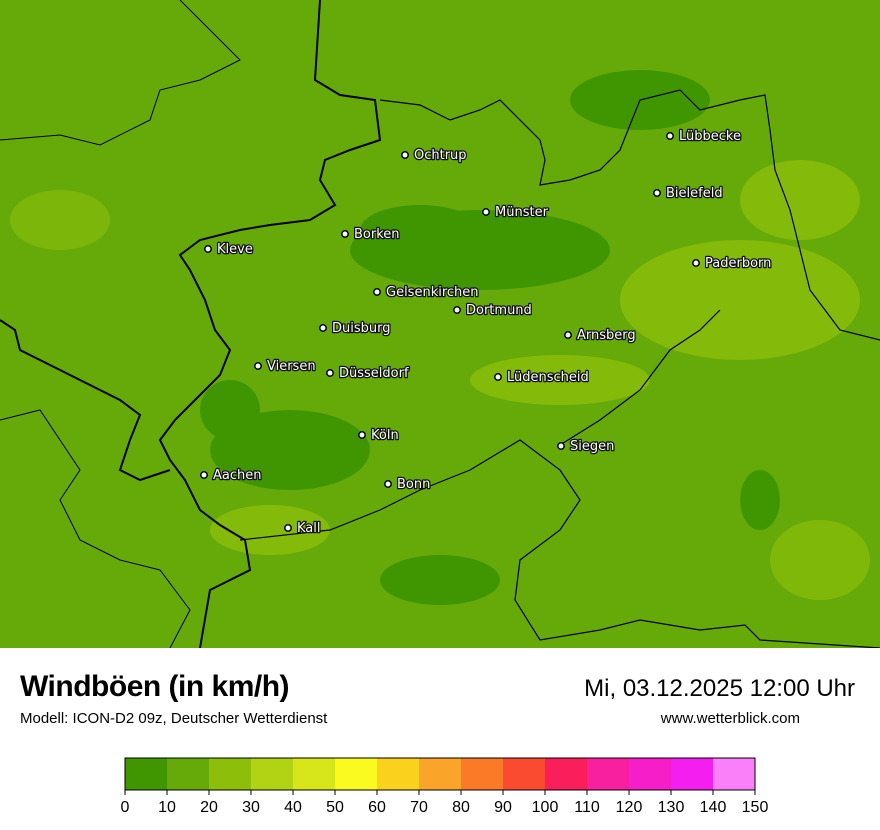 The width and height of the screenshot is (880, 830). Describe the element at coordinates (440, 155) in the screenshot. I see `city-label: Ochtrup` at that location.